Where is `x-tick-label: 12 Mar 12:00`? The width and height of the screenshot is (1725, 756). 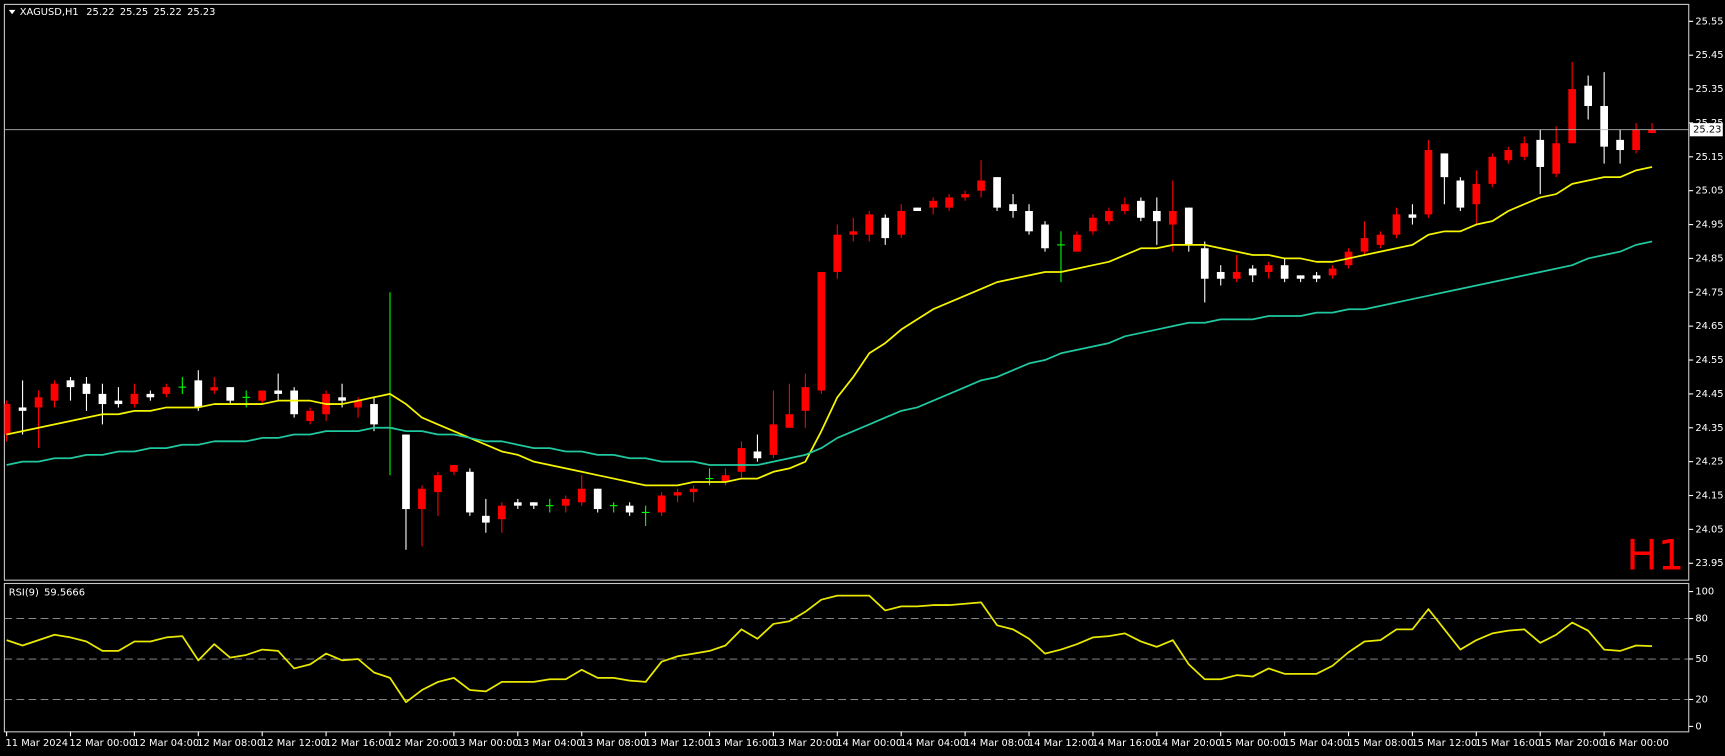
x-tick-label: 12 Mar 12:00 is located at coordinates (294, 743).